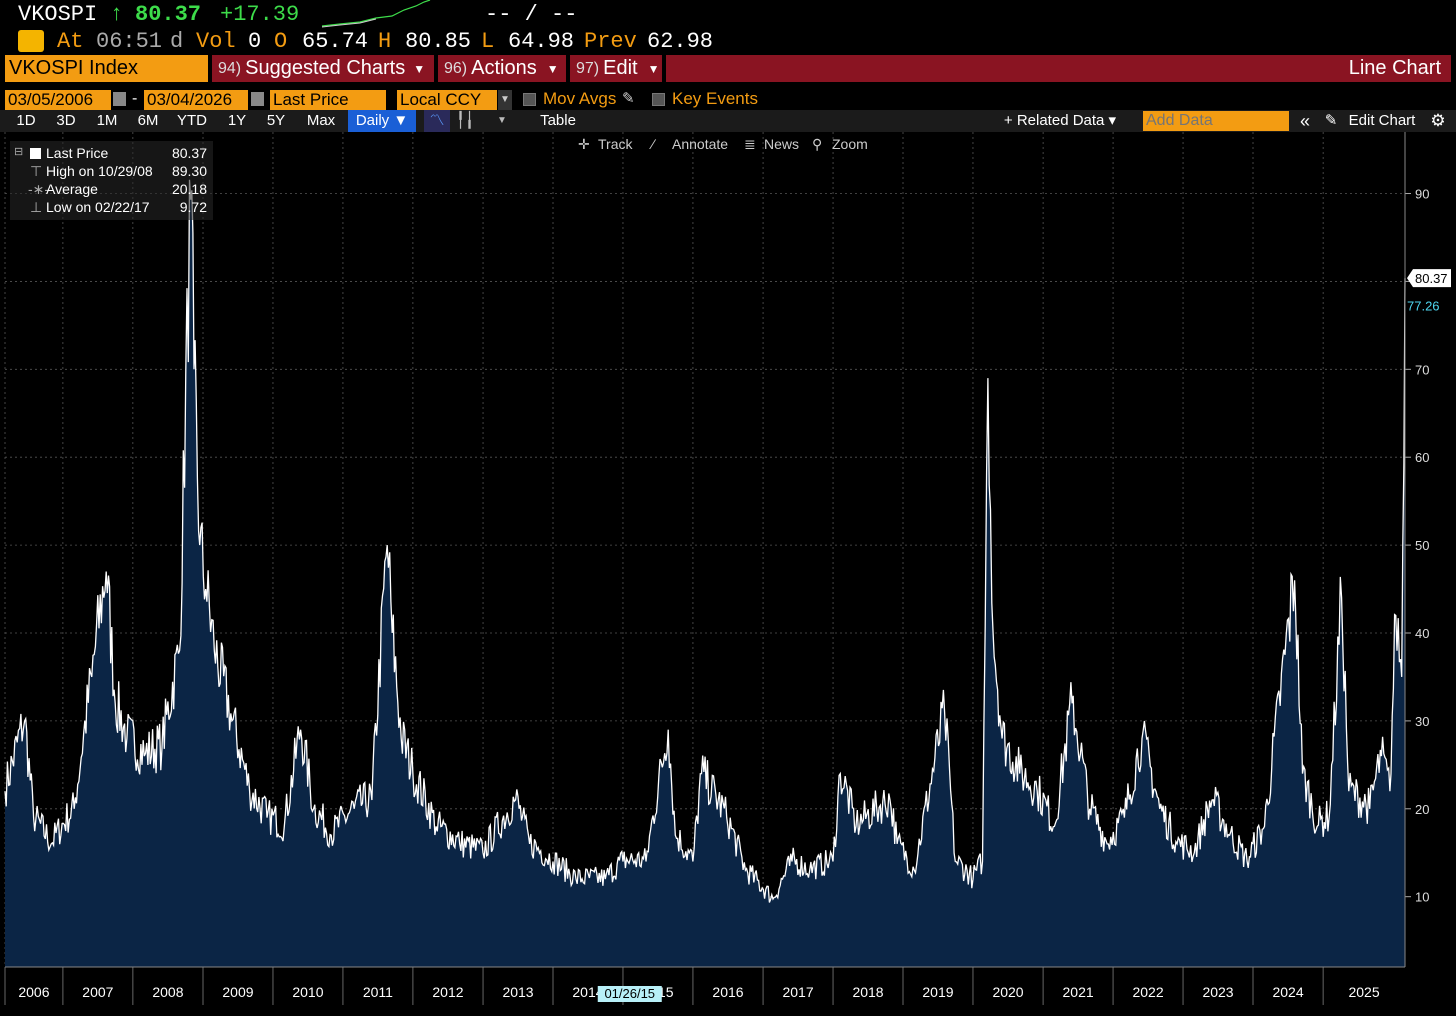 The height and width of the screenshot is (1016, 1456). Describe the element at coordinates (321, 120) in the screenshot. I see `period-max: Max` at that location.